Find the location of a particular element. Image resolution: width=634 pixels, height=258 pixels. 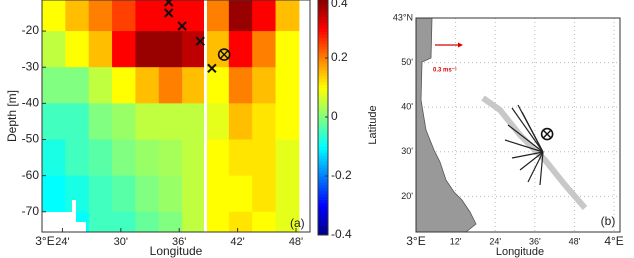

y-tick-label: -40 is located at coordinates (31, 103).